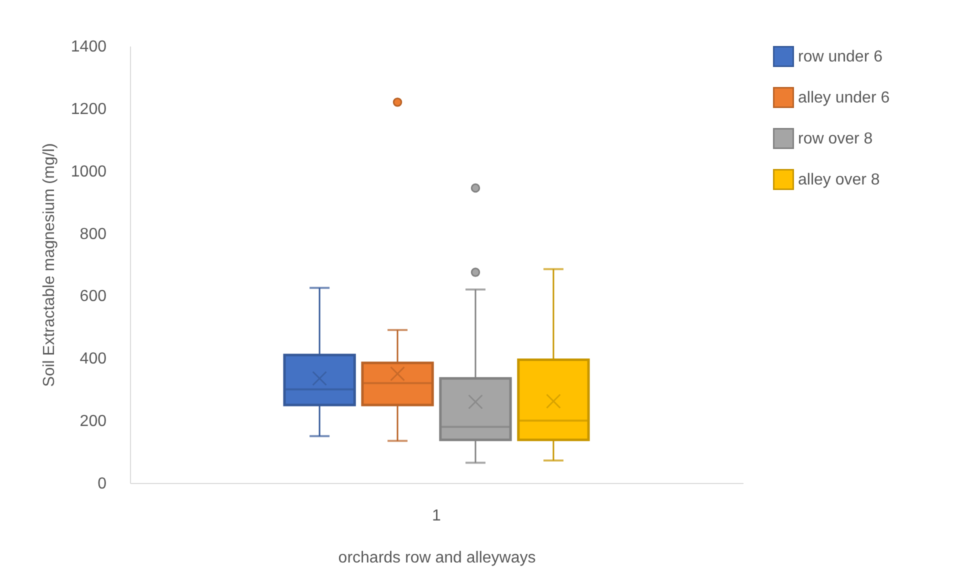  I want to click on x-axis-title: orchards row and alleyways, so click(437, 558).